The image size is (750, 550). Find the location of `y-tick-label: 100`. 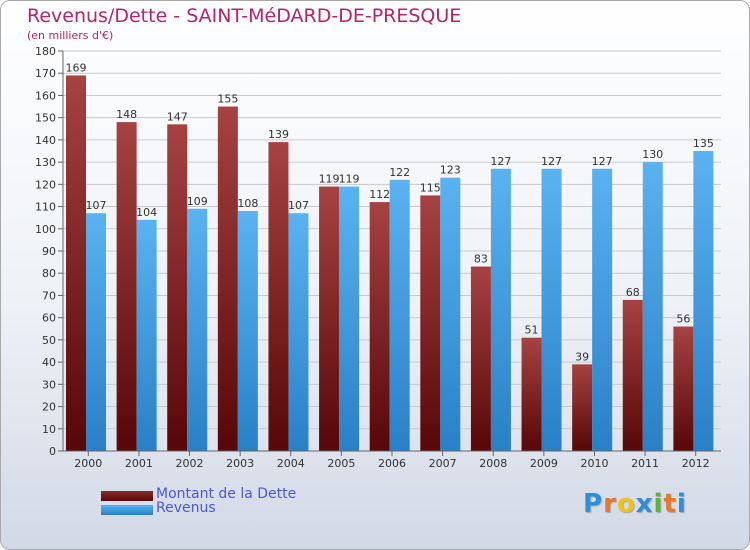

y-tick-label: 100 is located at coordinates (45, 229).